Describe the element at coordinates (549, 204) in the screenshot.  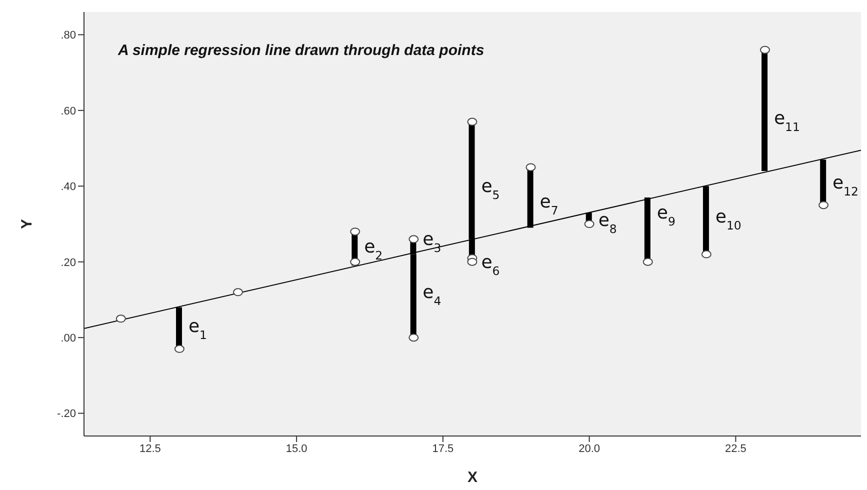
I see `annotation: e$_{7}$` at that location.